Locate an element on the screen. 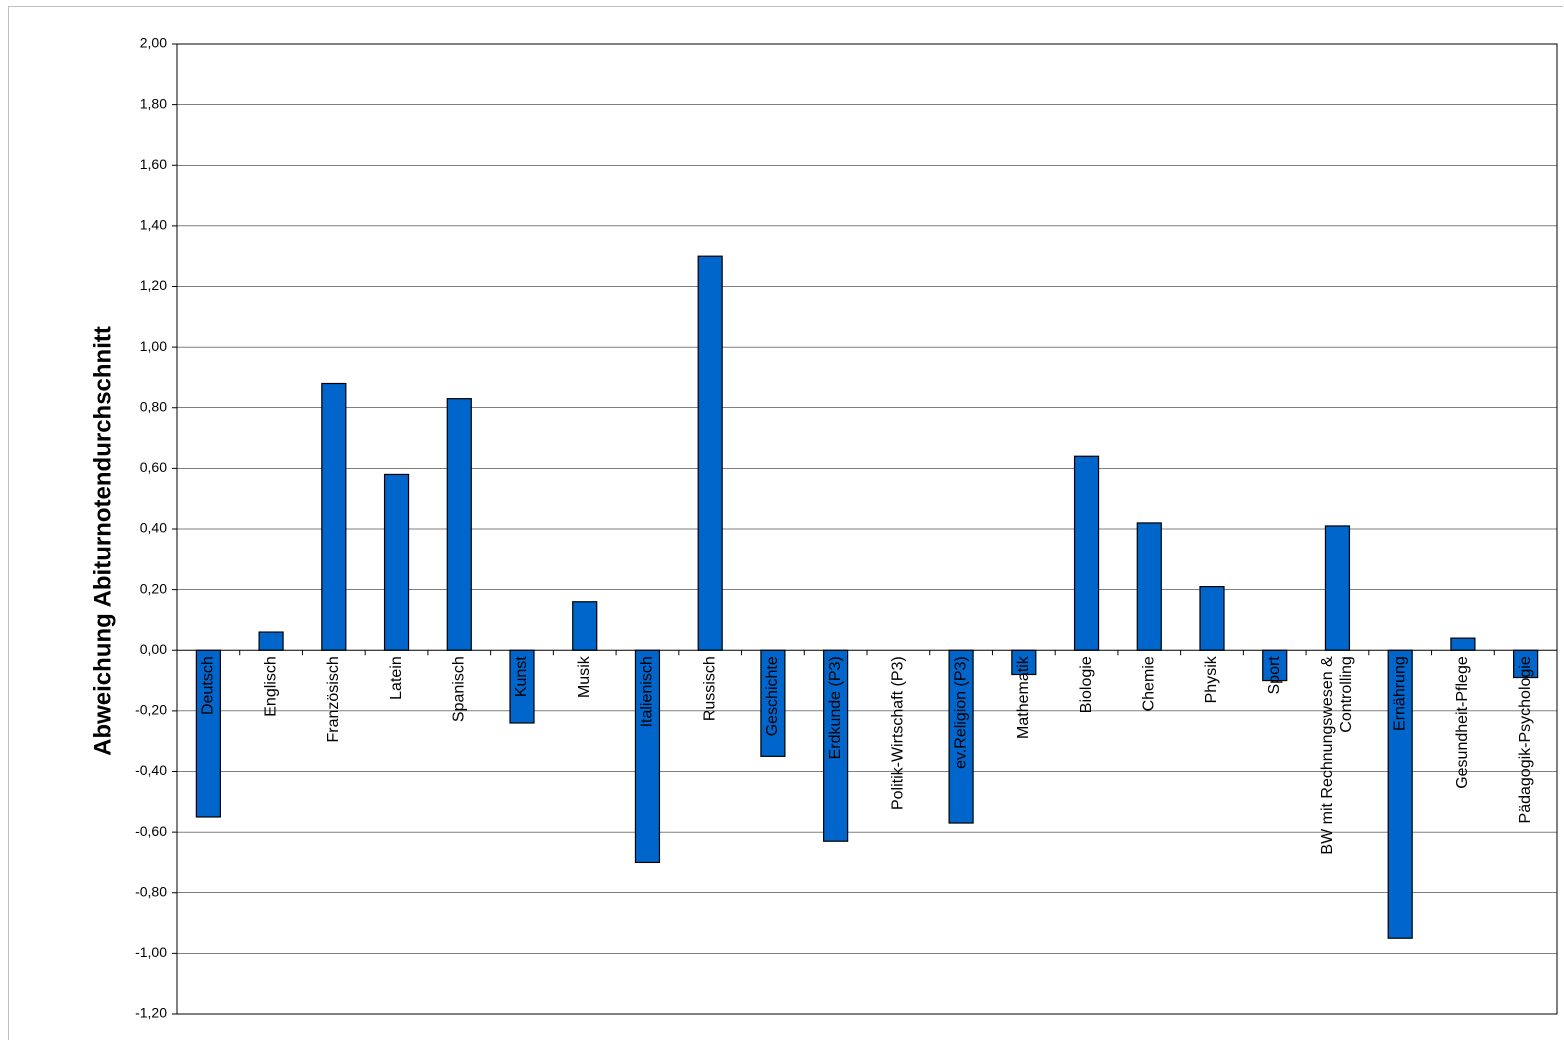 This screenshot has height=1041, width=1564. category-label: Englisch is located at coordinates (270, 686).